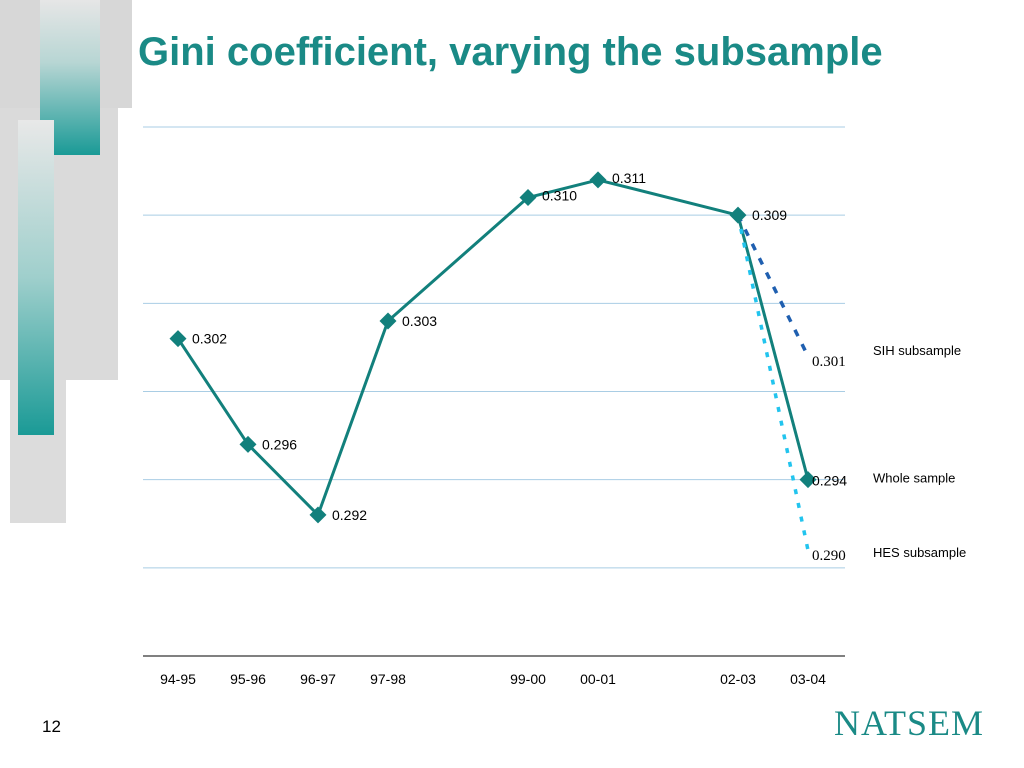 The height and width of the screenshot is (768, 1024). I want to click on slide-number: 12, so click(51, 726).